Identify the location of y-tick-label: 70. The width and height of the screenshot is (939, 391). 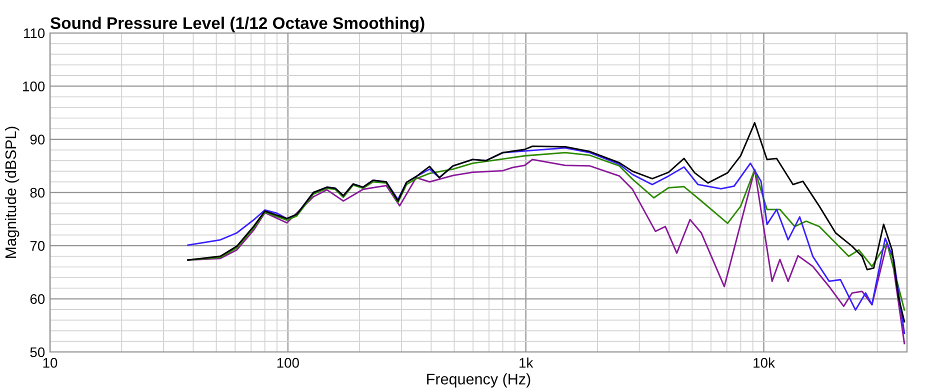
(37, 246).